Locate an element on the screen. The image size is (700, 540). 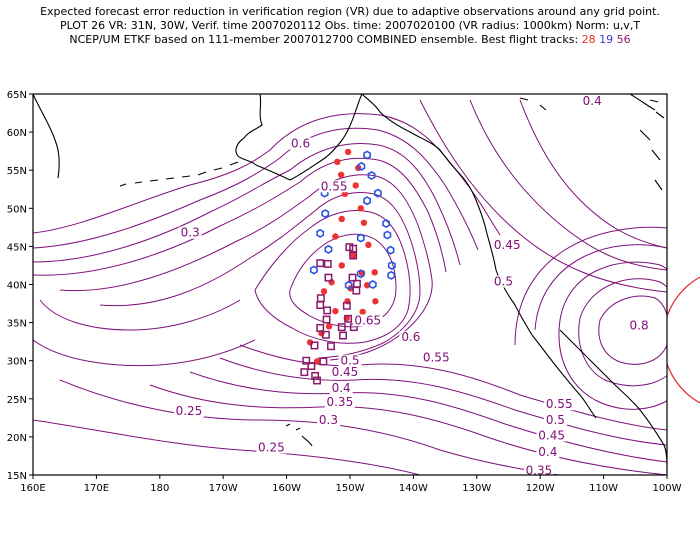
contour-label: 0.8 is located at coordinates (639, 326).